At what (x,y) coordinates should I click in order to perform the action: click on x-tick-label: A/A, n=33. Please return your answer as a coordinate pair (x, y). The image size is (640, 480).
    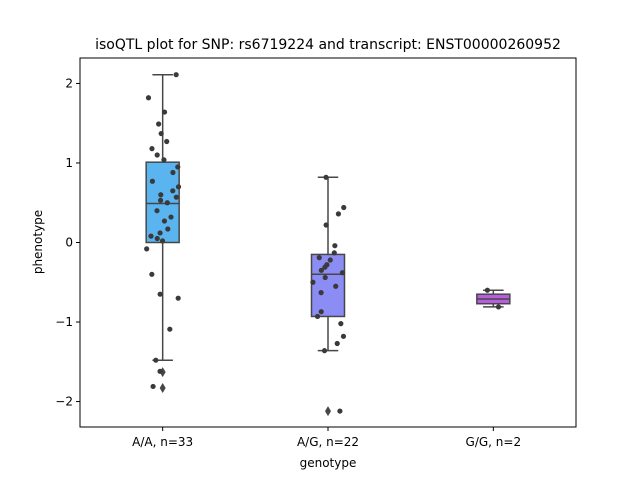
    Looking at the image, I should click on (162, 442).